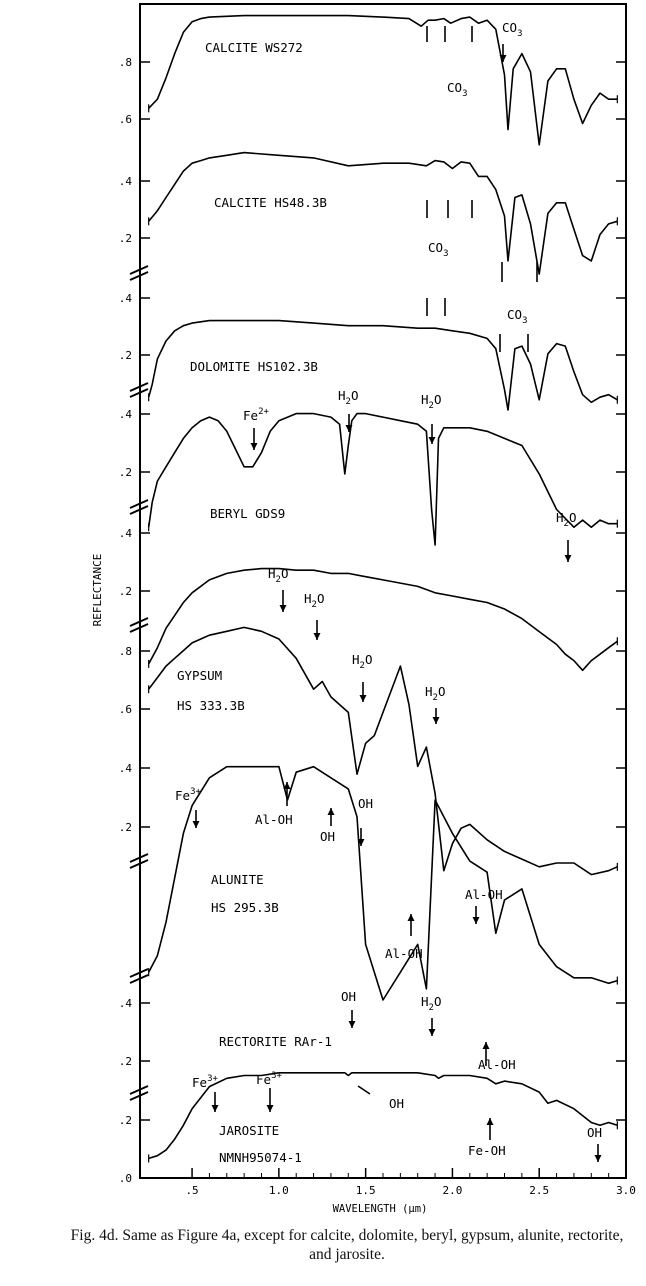 Image resolution: width=646 pixels, height=1286 pixels. I want to click on panel-label: CALCITE WS272, so click(254, 47).